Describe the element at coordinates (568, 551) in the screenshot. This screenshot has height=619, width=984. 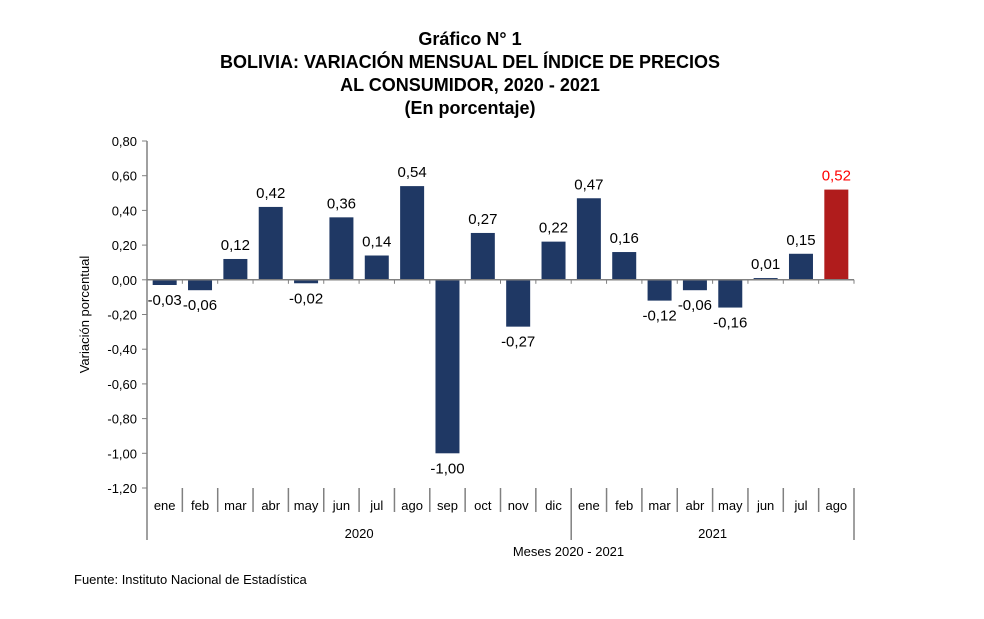
I see `x-axis-label: Meses 2020 - 2021` at that location.